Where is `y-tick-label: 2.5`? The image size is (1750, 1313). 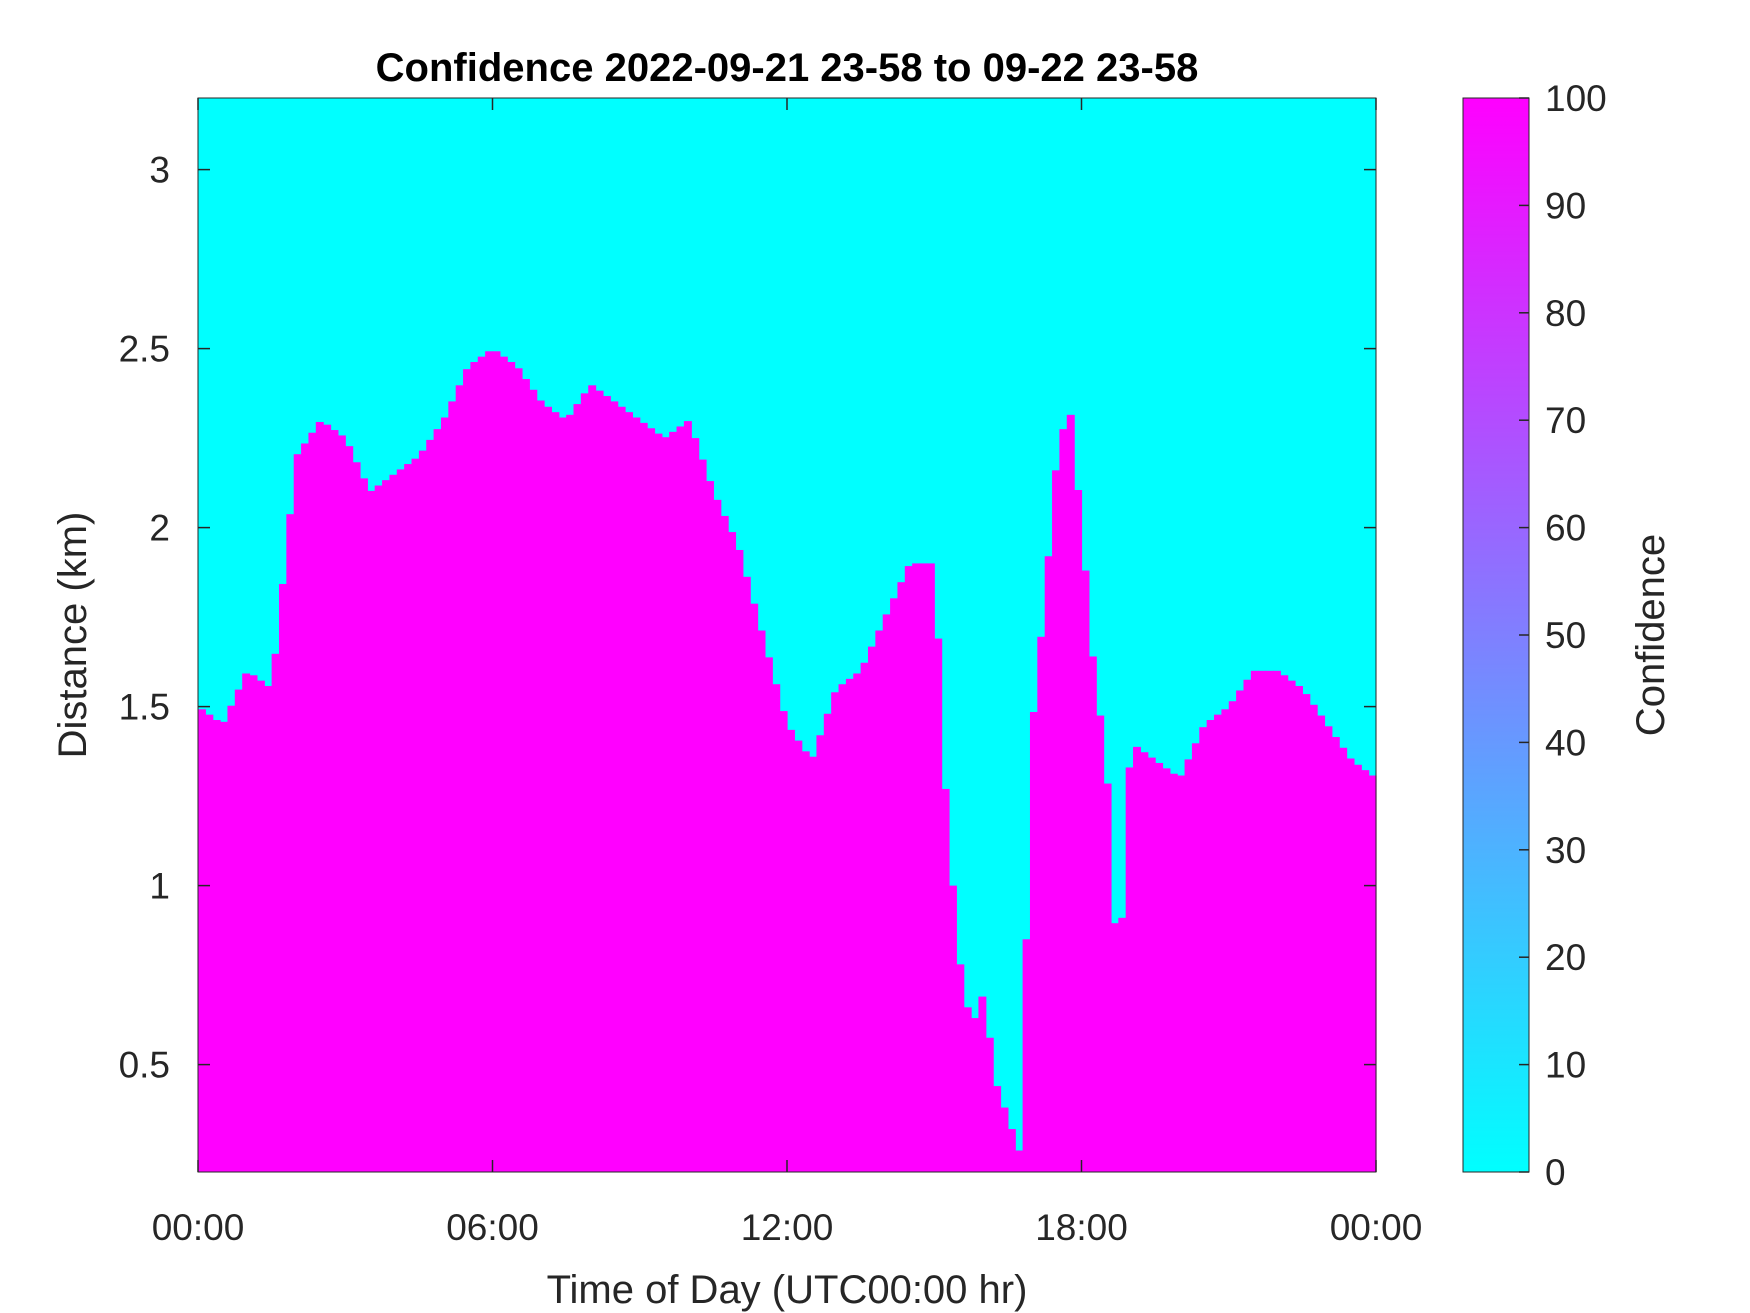
y-tick-label: 2.5 is located at coordinates (144, 349).